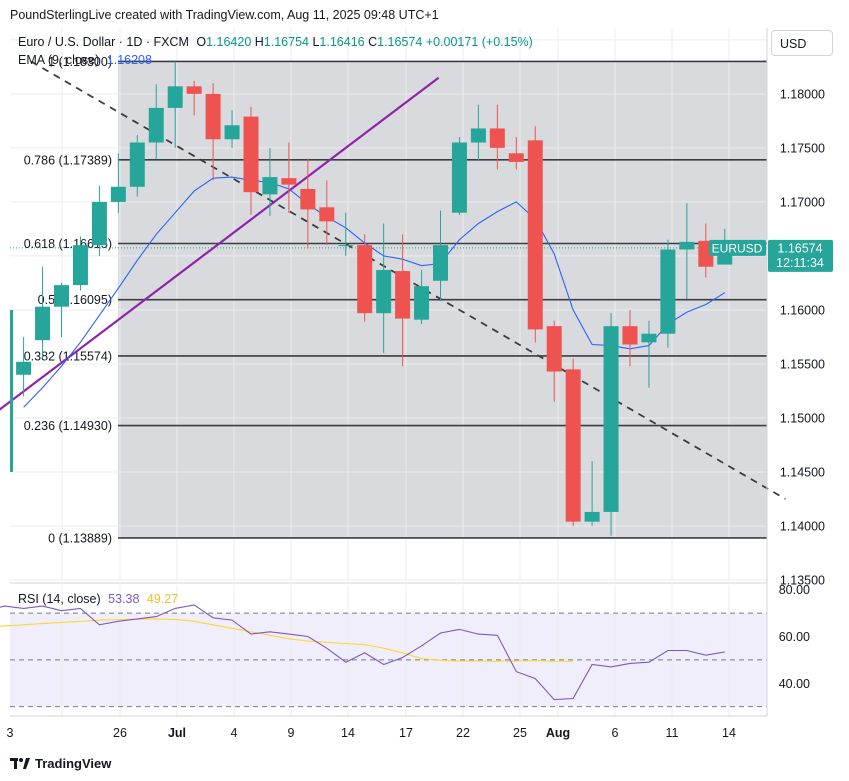 The height and width of the screenshot is (781, 849). I want to click on time-axis-tick-label: 25, so click(520, 733).